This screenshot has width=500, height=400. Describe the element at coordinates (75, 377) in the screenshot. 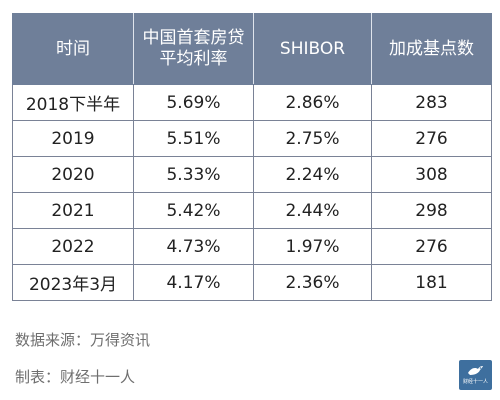

I see `table-maker-note: 制表：财经十一人` at that location.